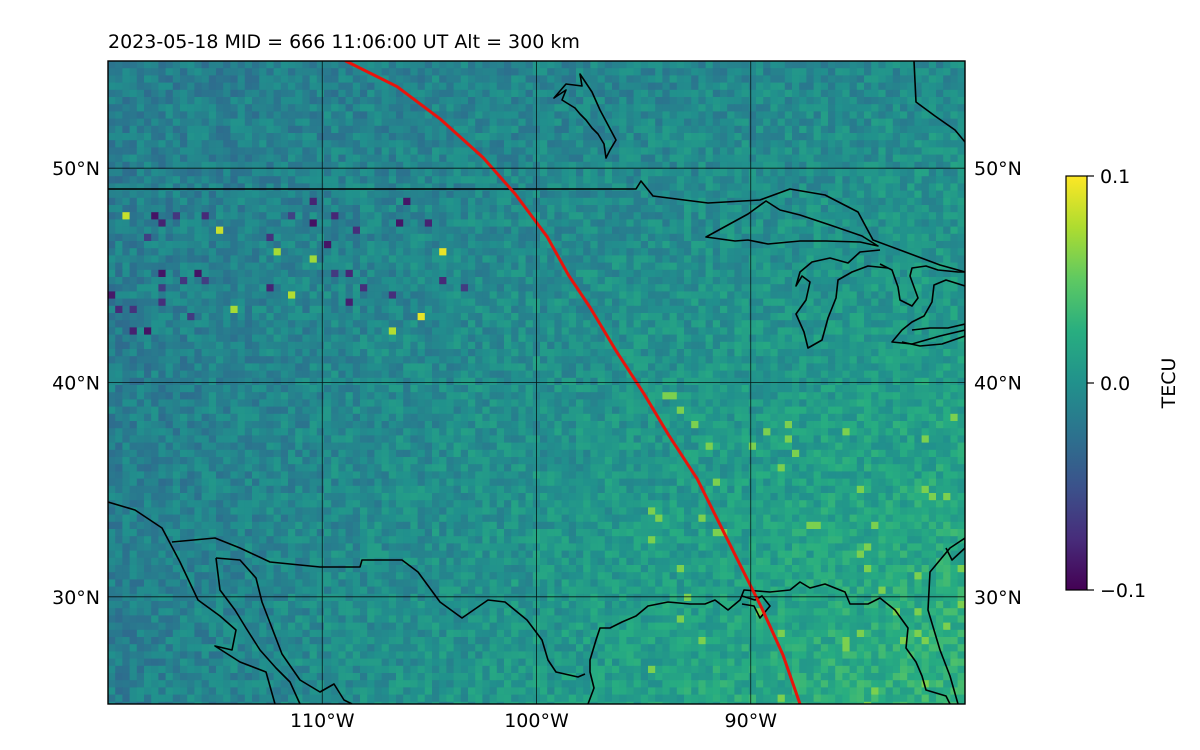  What do you see at coordinates (842, 299) in the screenshot?
I see `lake-michigan` at bounding box center [842, 299].